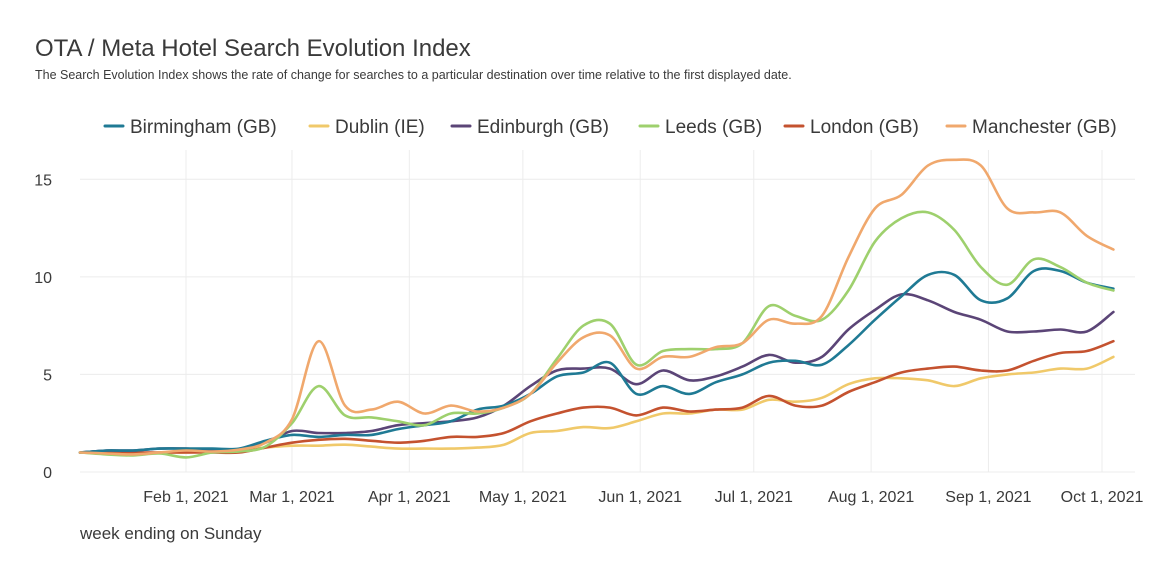  What do you see at coordinates (253, 48) in the screenshot?
I see `chart-title: OTA / Meta Hotel Search Evolution Index` at bounding box center [253, 48].